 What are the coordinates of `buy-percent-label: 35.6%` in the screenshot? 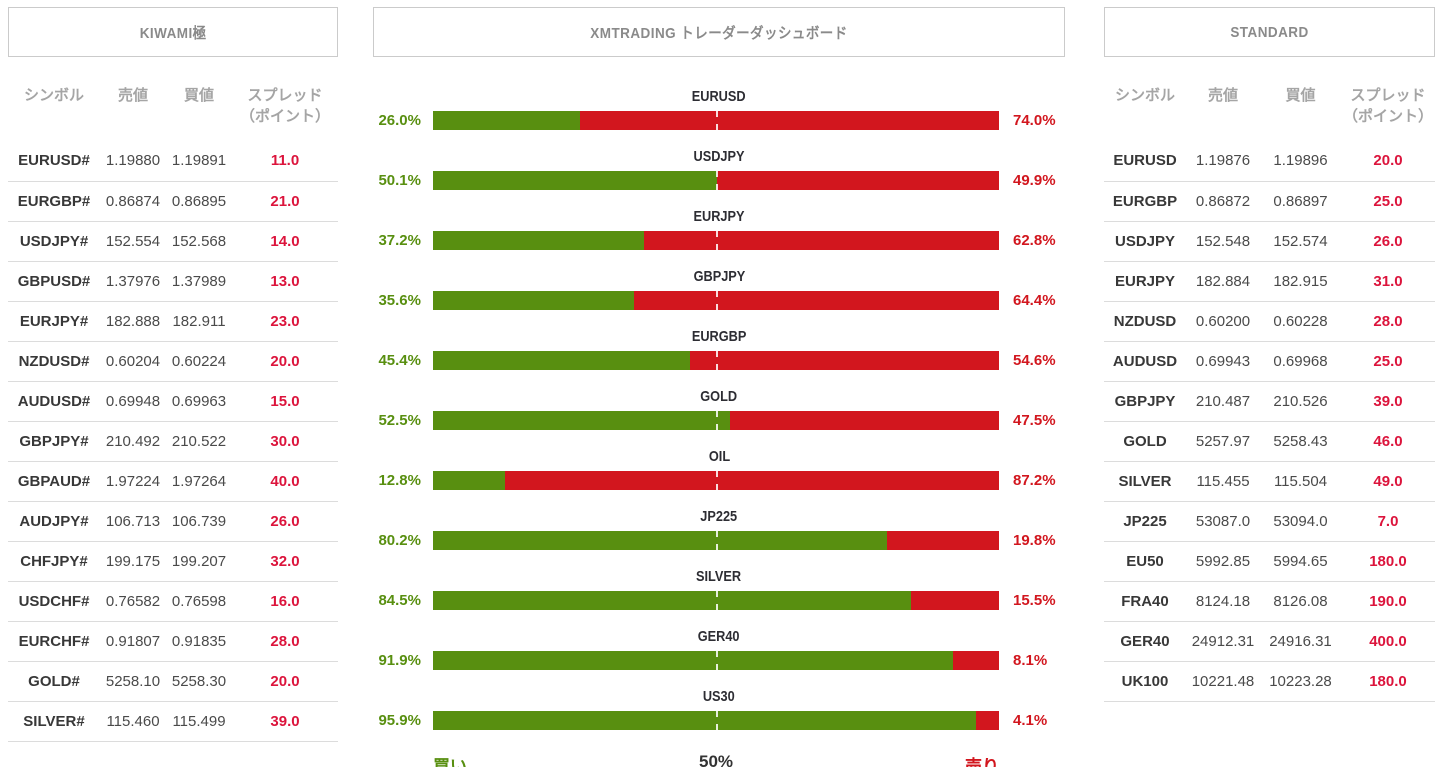 It's located at (399, 300).